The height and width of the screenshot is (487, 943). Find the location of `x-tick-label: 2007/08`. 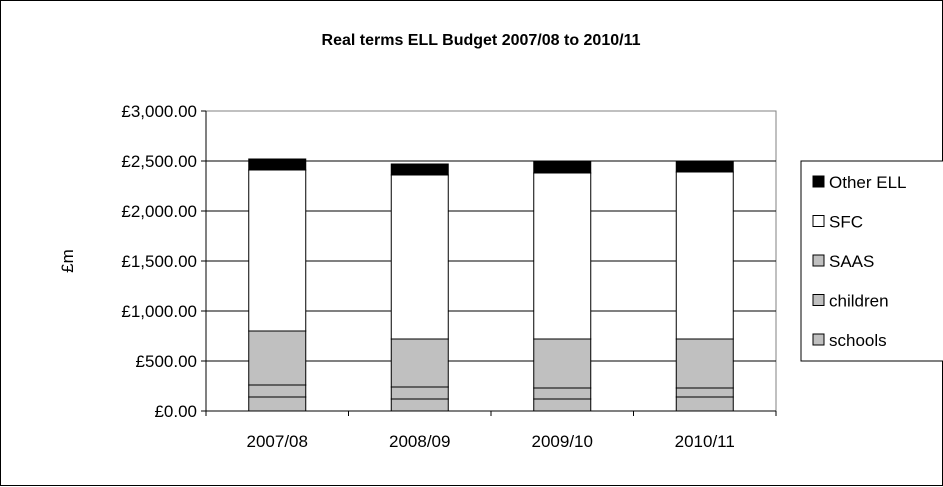

x-tick-label: 2007/08 is located at coordinates (277, 441).